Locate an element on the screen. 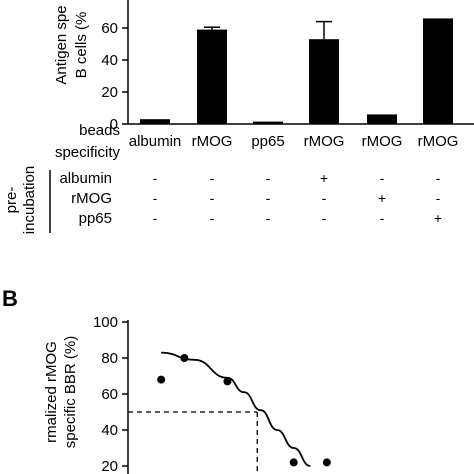 The image size is (474, 474). y-axis-label-line1: rmalized rMOG is located at coordinates (51, 392).